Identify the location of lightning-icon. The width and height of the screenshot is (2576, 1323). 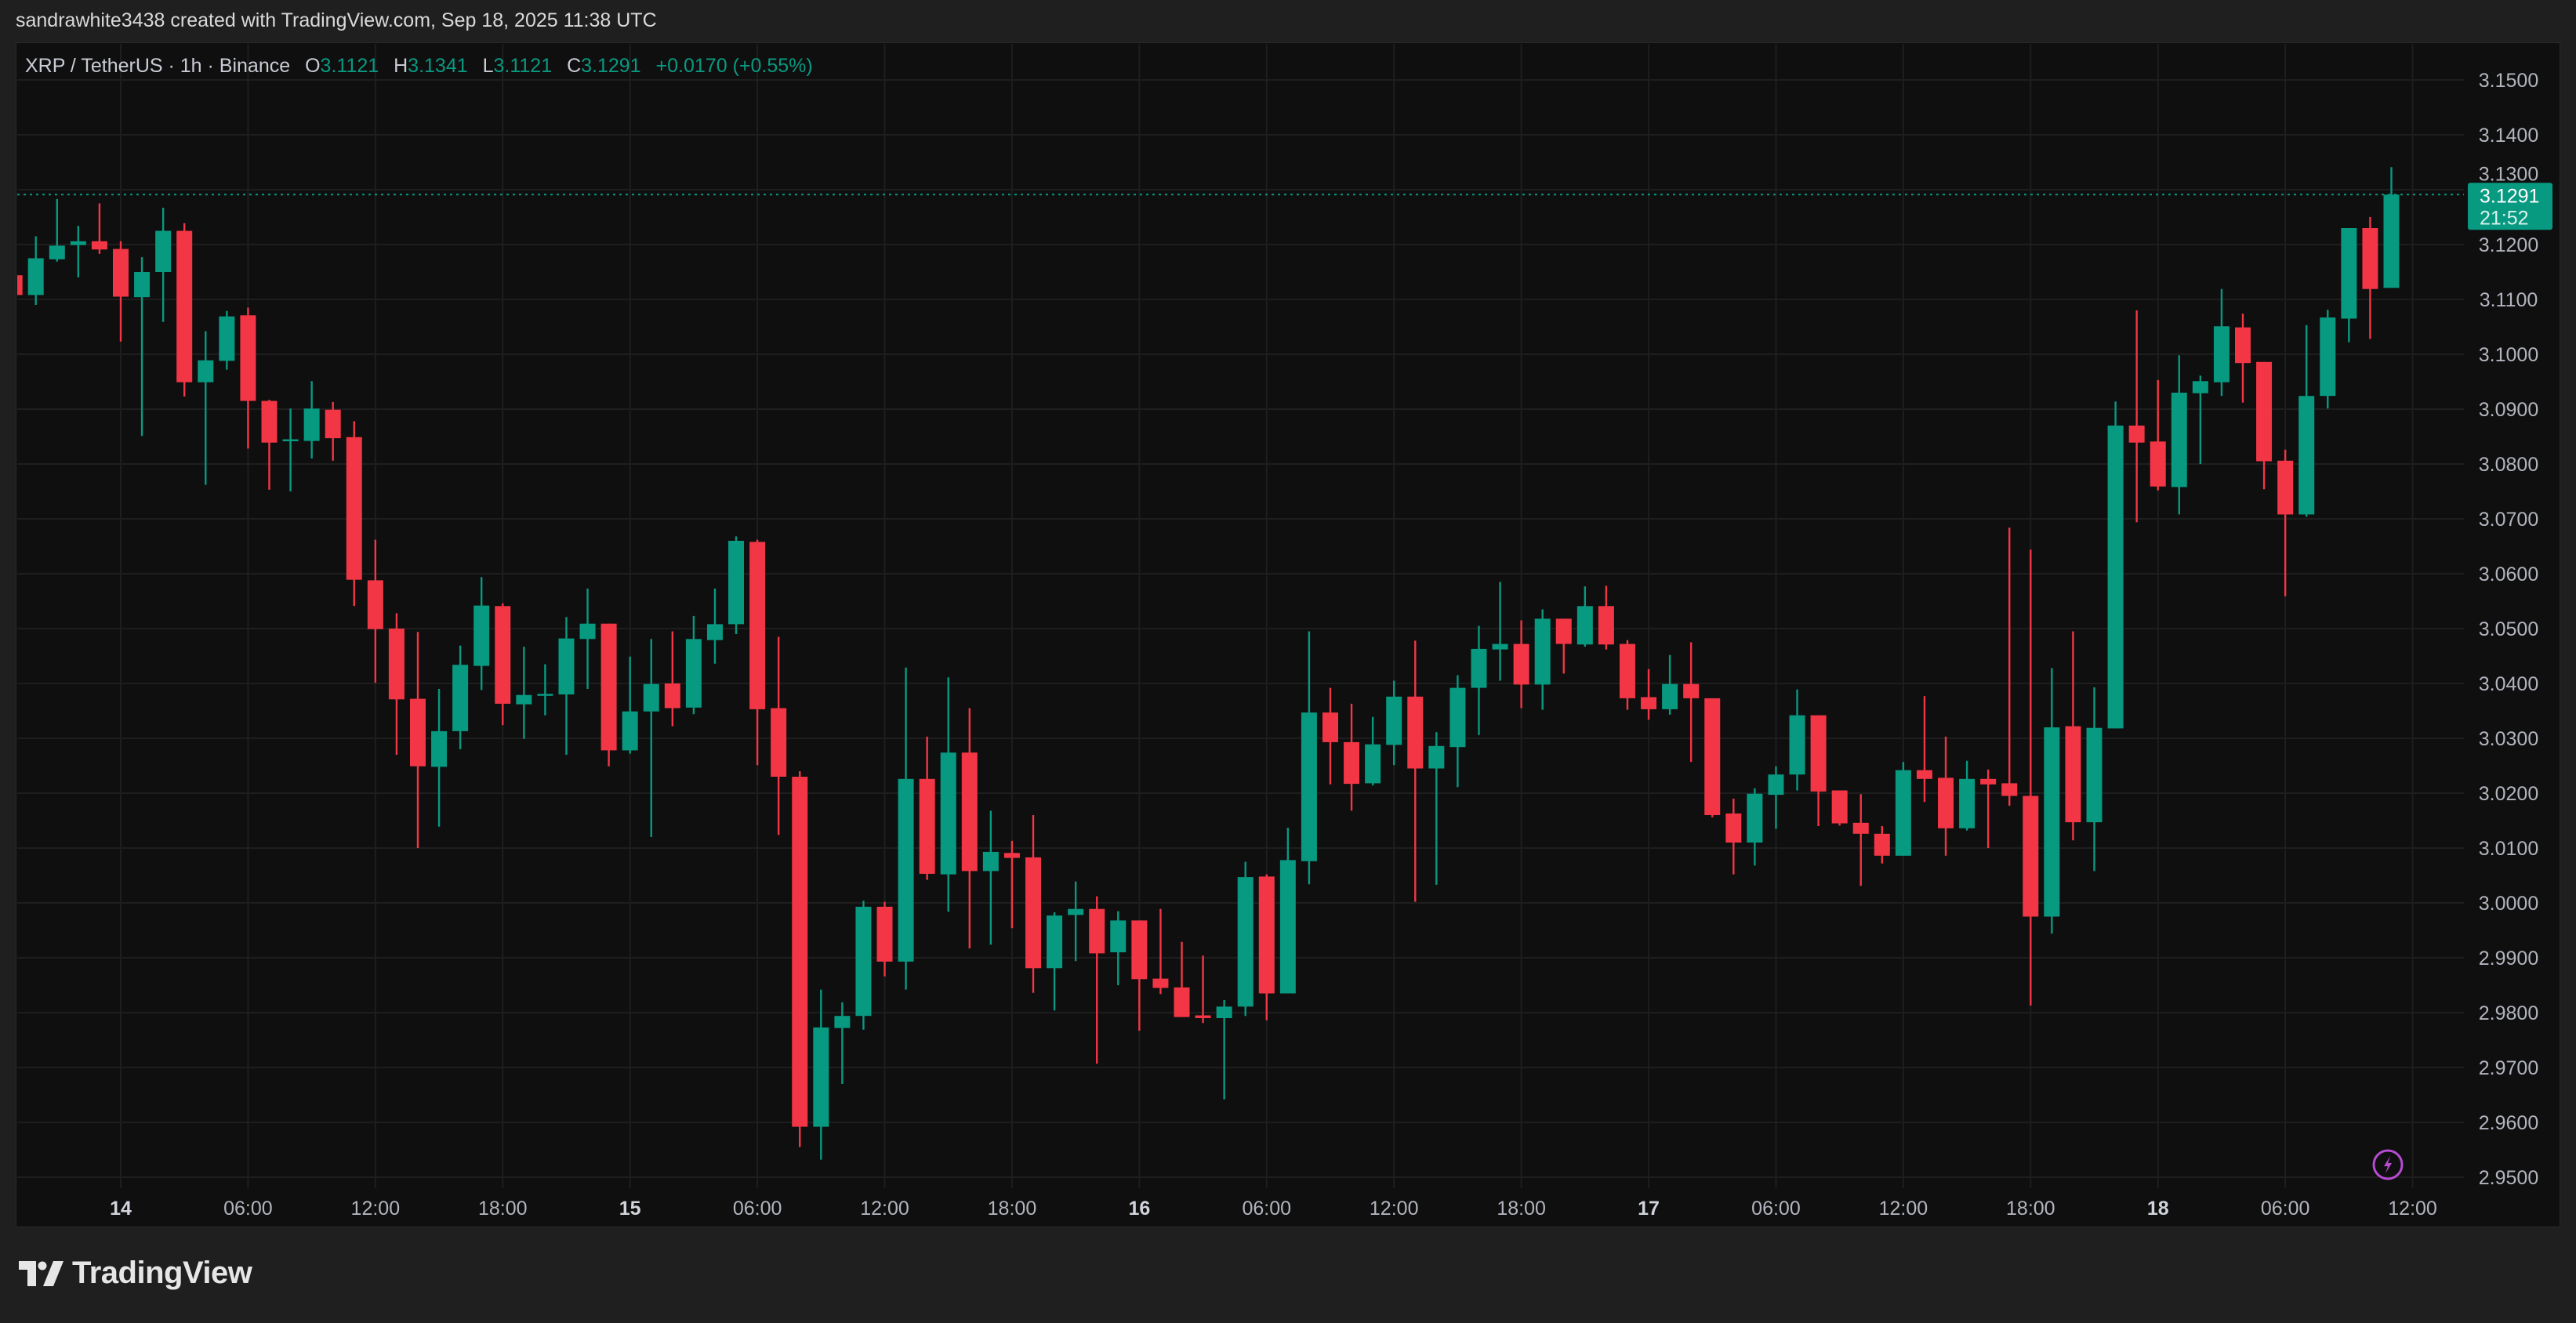
(2388, 1164).